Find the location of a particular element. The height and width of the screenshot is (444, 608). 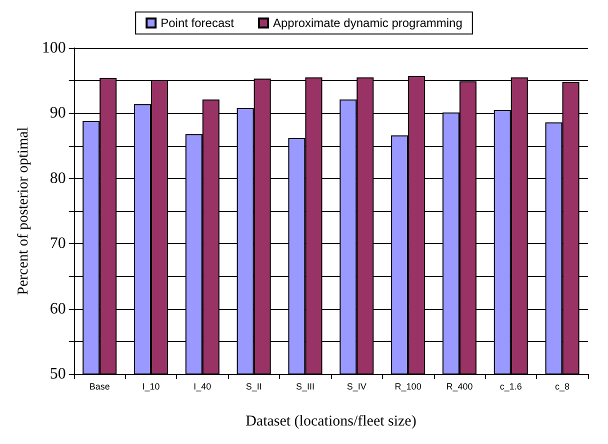

x-tick-label: R_400 is located at coordinates (459, 387).